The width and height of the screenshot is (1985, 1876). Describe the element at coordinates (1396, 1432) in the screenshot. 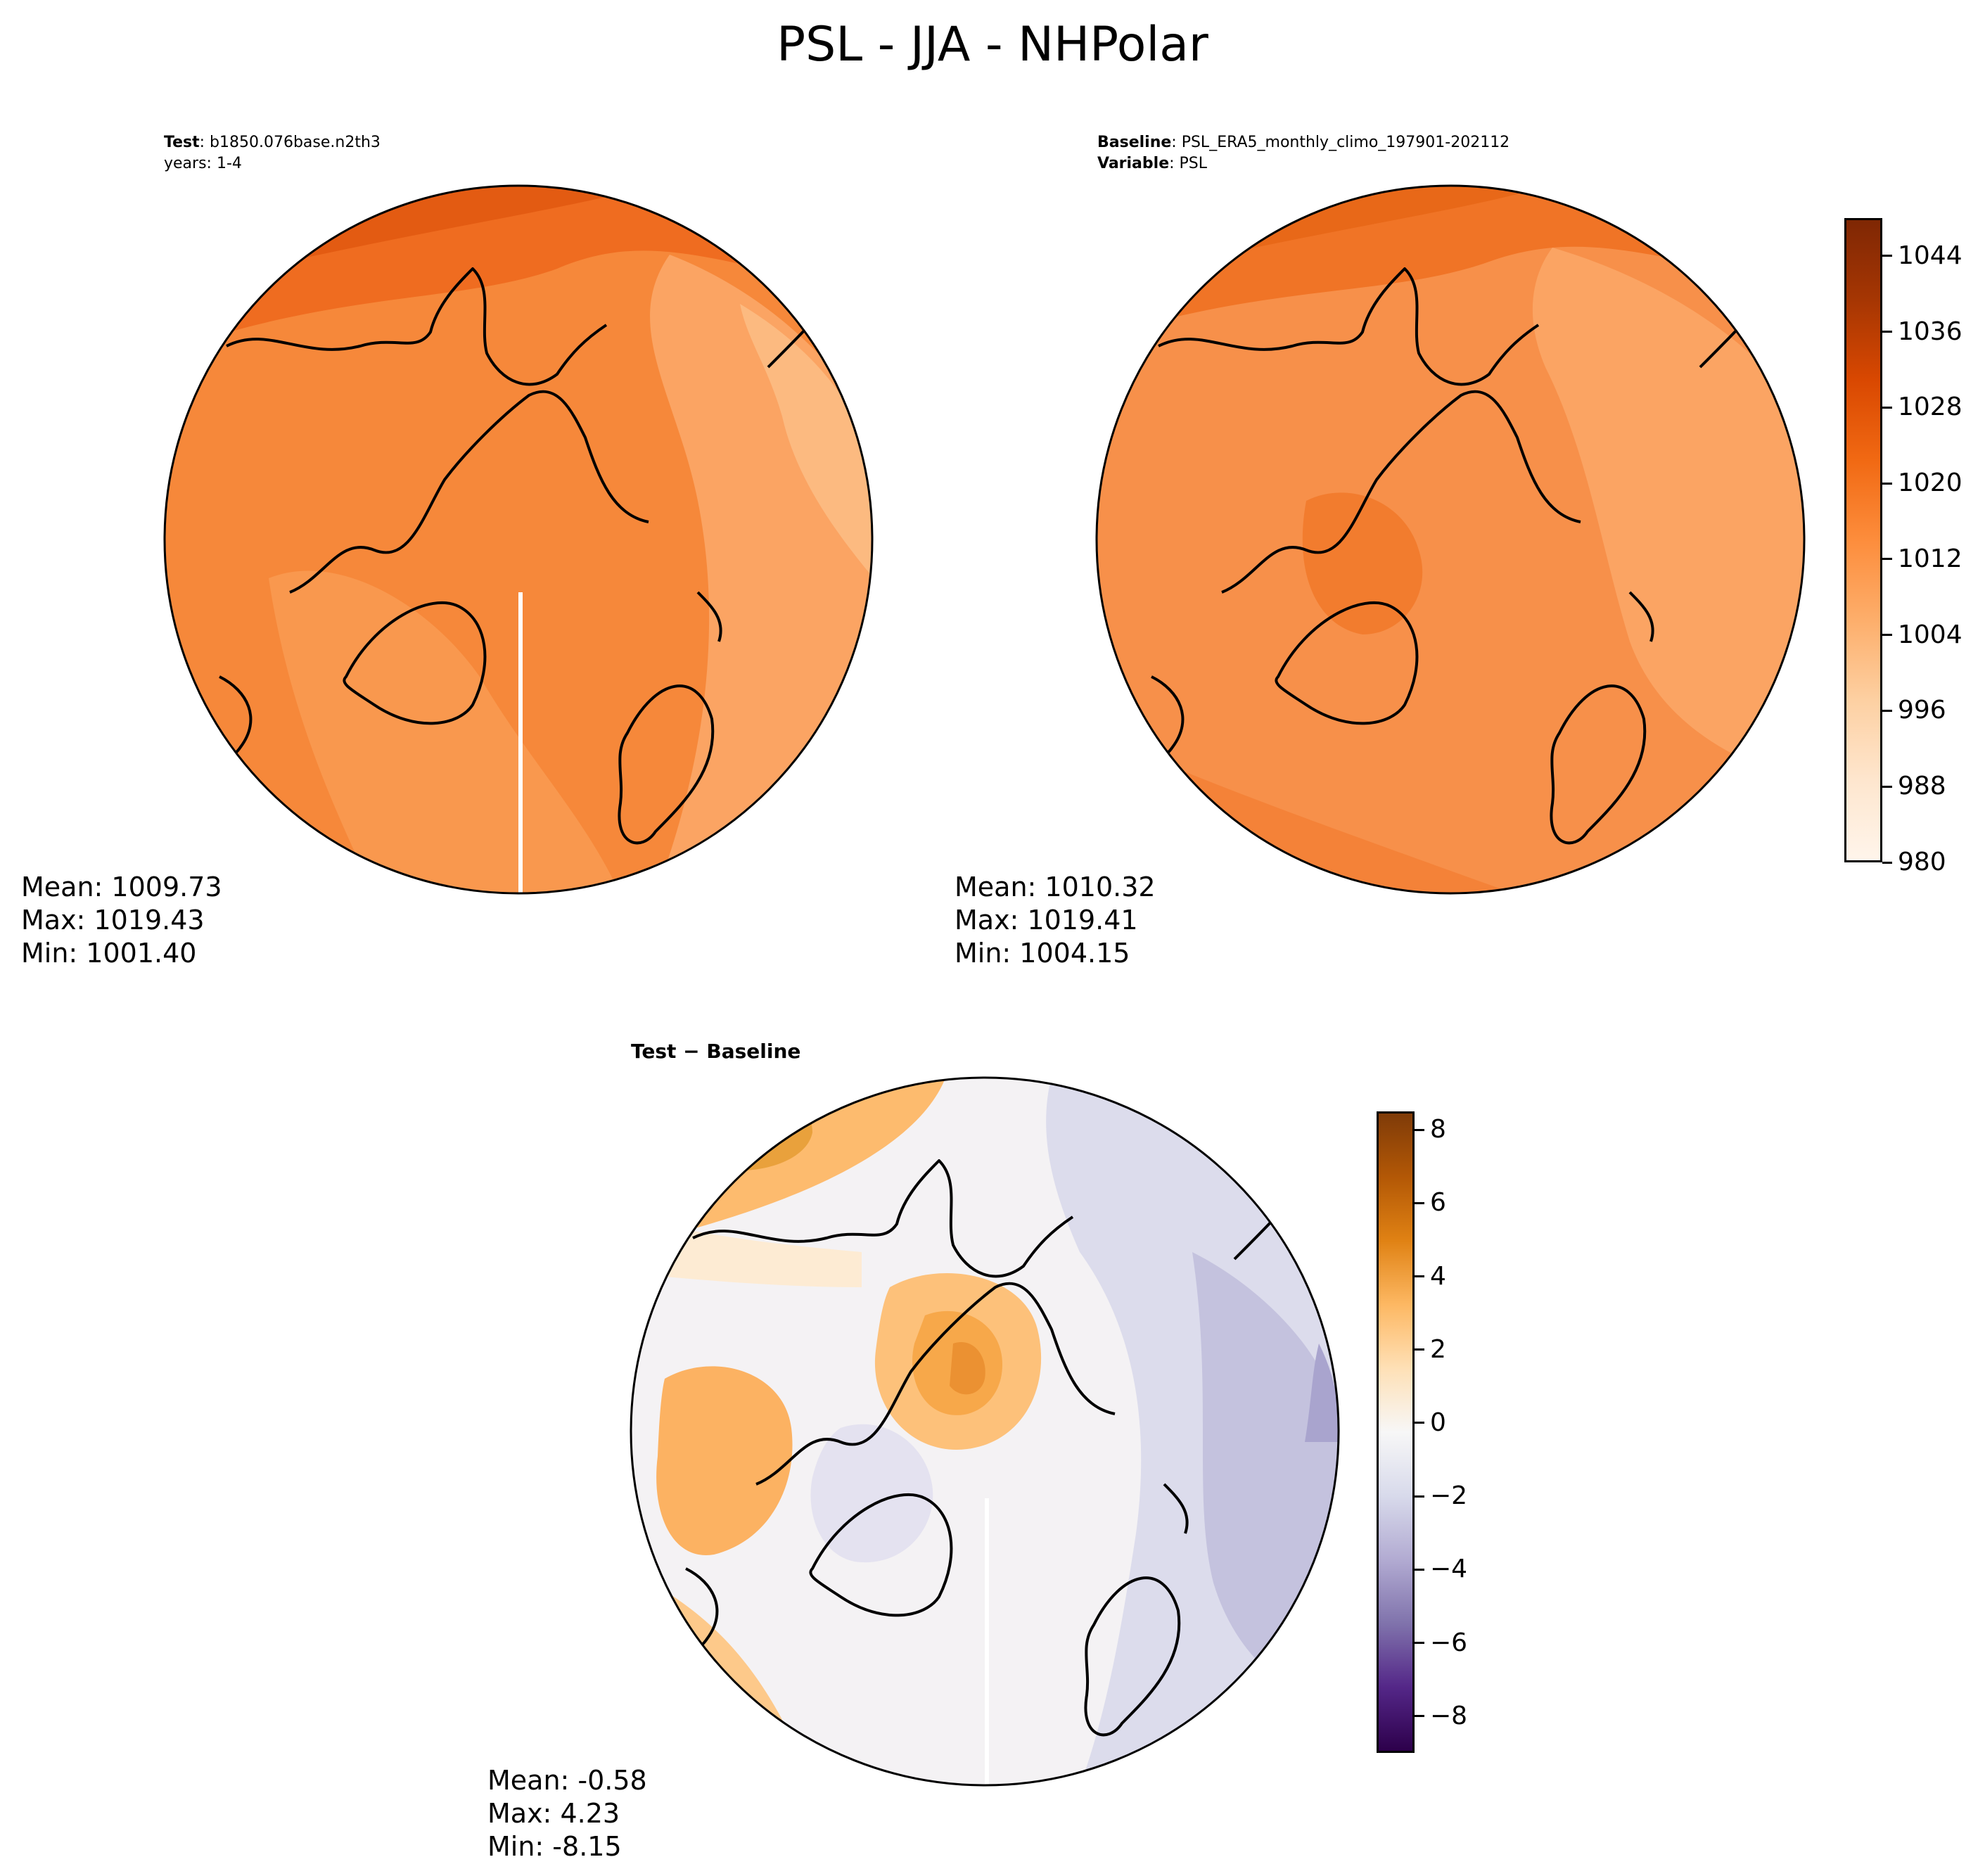

I see `diff-colorbar` at that location.